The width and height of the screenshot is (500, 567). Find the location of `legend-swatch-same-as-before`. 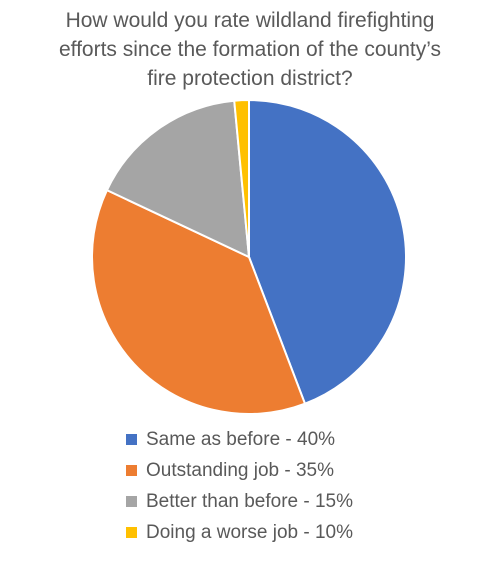

legend-swatch-same-as-before is located at coordinates (131, 439).